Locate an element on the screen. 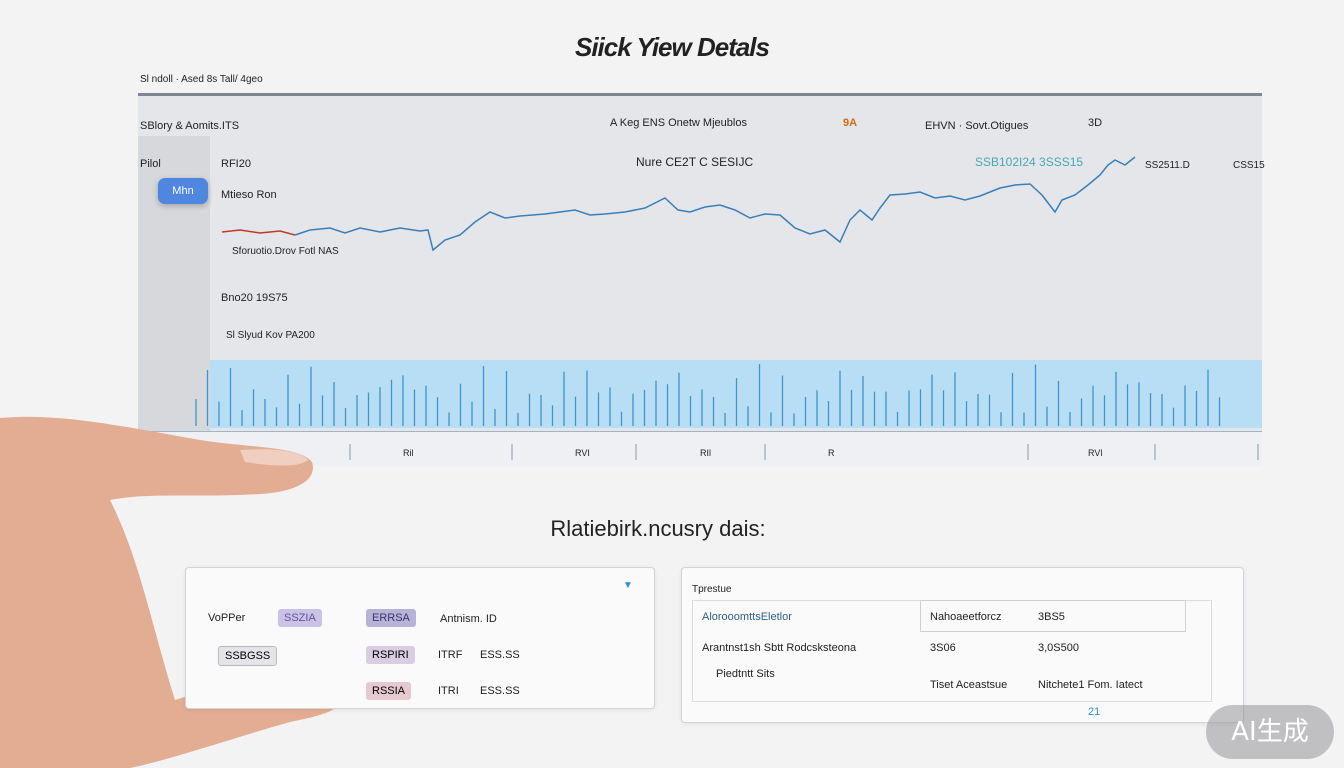 Image resolution: width=1344 pixels, height=768 pixels. card-title: Tprestue is located at coordinates (712, 589).